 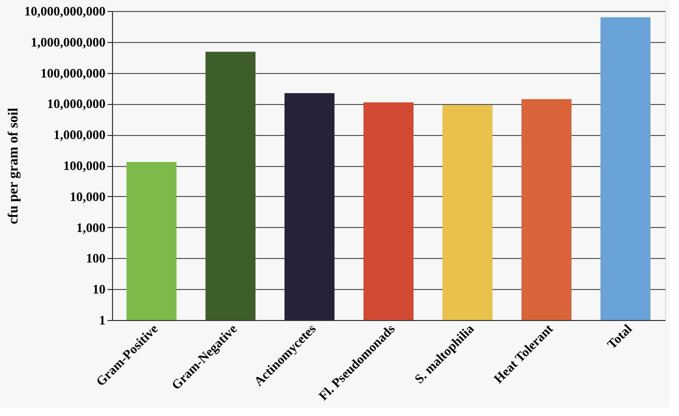 What do you see at coordinates (96, 258) in the screenshot?
I see `y-tick-label: 100` at bounding box center [96, 258].